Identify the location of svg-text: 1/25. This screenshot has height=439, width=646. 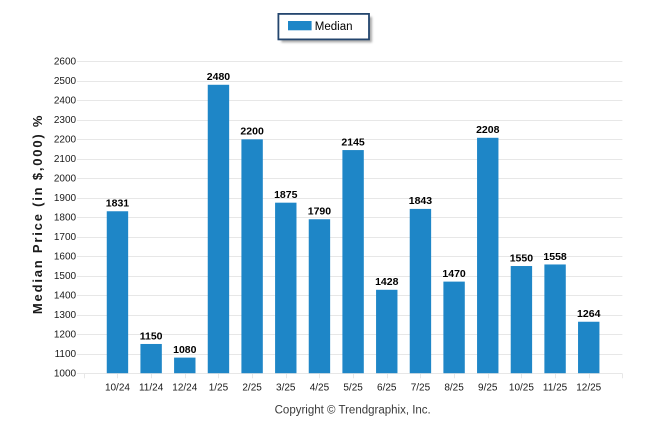
(219, 387).